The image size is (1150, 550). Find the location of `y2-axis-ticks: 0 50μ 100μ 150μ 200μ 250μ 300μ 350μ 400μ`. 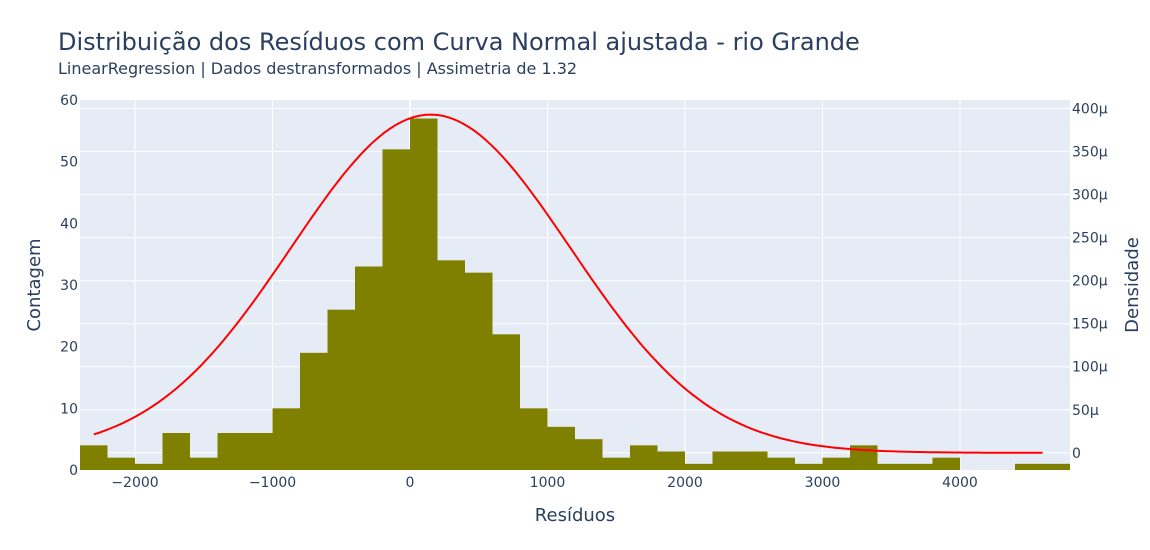

y2-axis-ticks: 0 50μ 100μ 150μ 200μ 250μ 300μ 350μ 400μ is located at coordinates (1090, 282).